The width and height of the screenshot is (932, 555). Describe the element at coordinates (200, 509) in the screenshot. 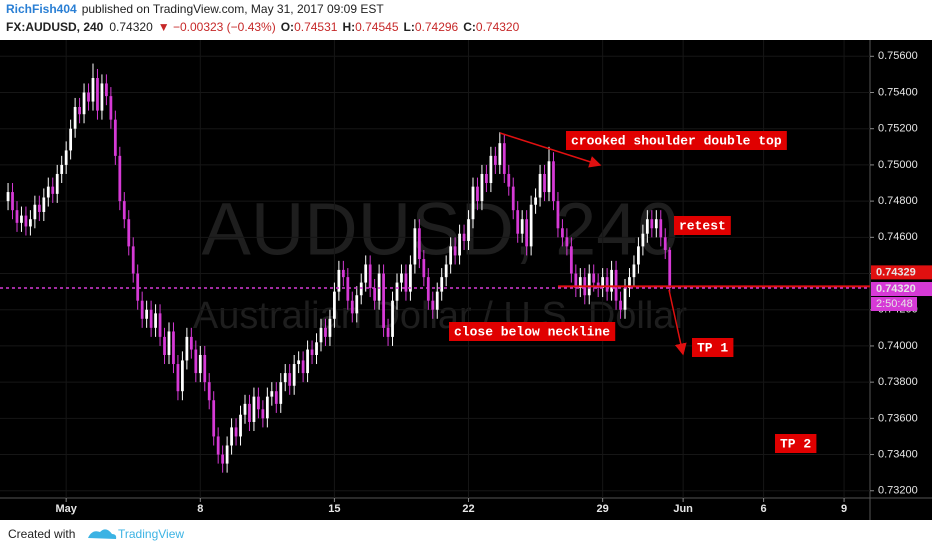

I see `x-tick-label: 8` at that location.